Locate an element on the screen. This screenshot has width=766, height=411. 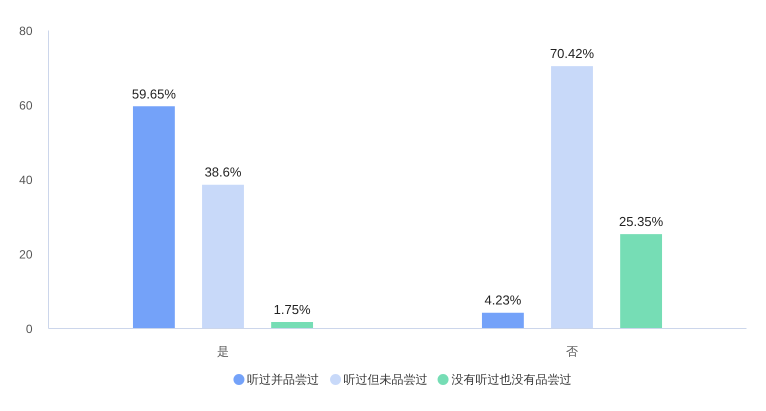
legend-label: 听过但未品尝过 is located at coordinates (386, 379).